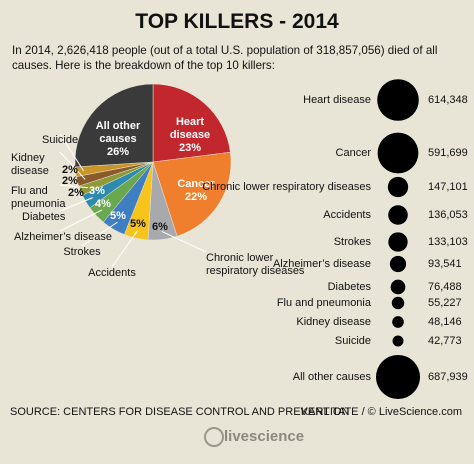 The height and width of the screenshot is (464, 474). Describe the element at coordinates (30, 164) in the screenshot. I see `slice-name: Kidney disease` at that location.